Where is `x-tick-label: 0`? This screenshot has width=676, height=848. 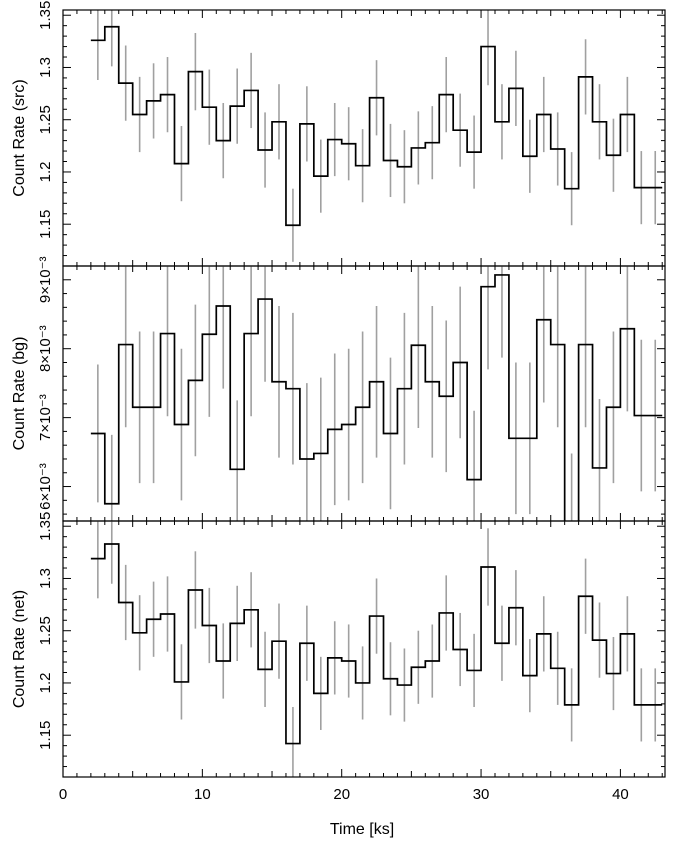
x-tick-label: 0 is located at coordinates (63, 794).